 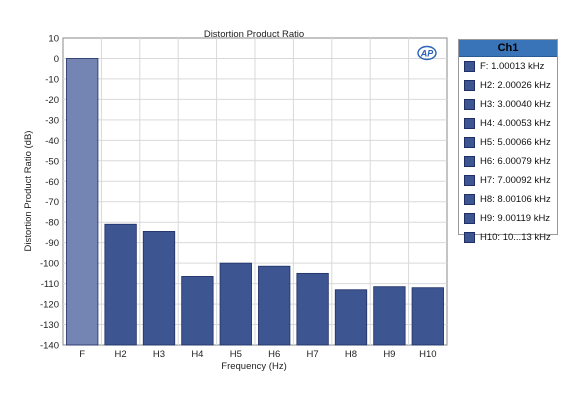 I want to click on logo-text: AP, so click(x=427, y=54).